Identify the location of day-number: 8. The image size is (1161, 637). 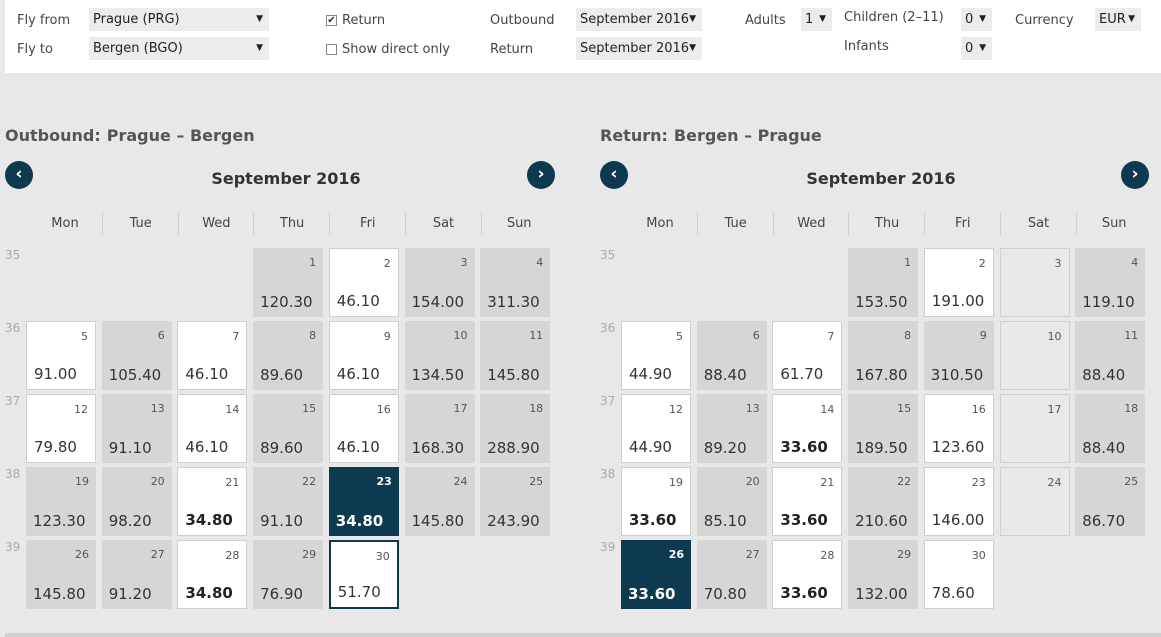
(313, 335).